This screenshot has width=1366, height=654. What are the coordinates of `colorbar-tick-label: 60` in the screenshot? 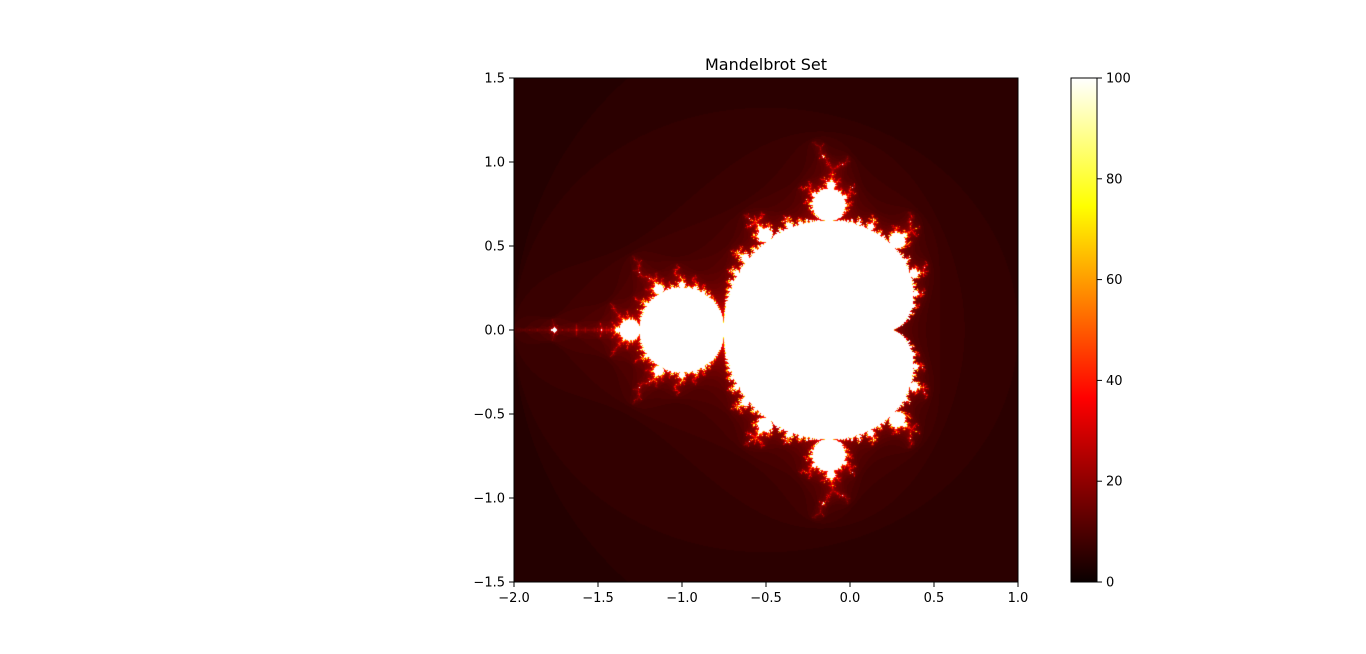 It's located at (1114, 280).